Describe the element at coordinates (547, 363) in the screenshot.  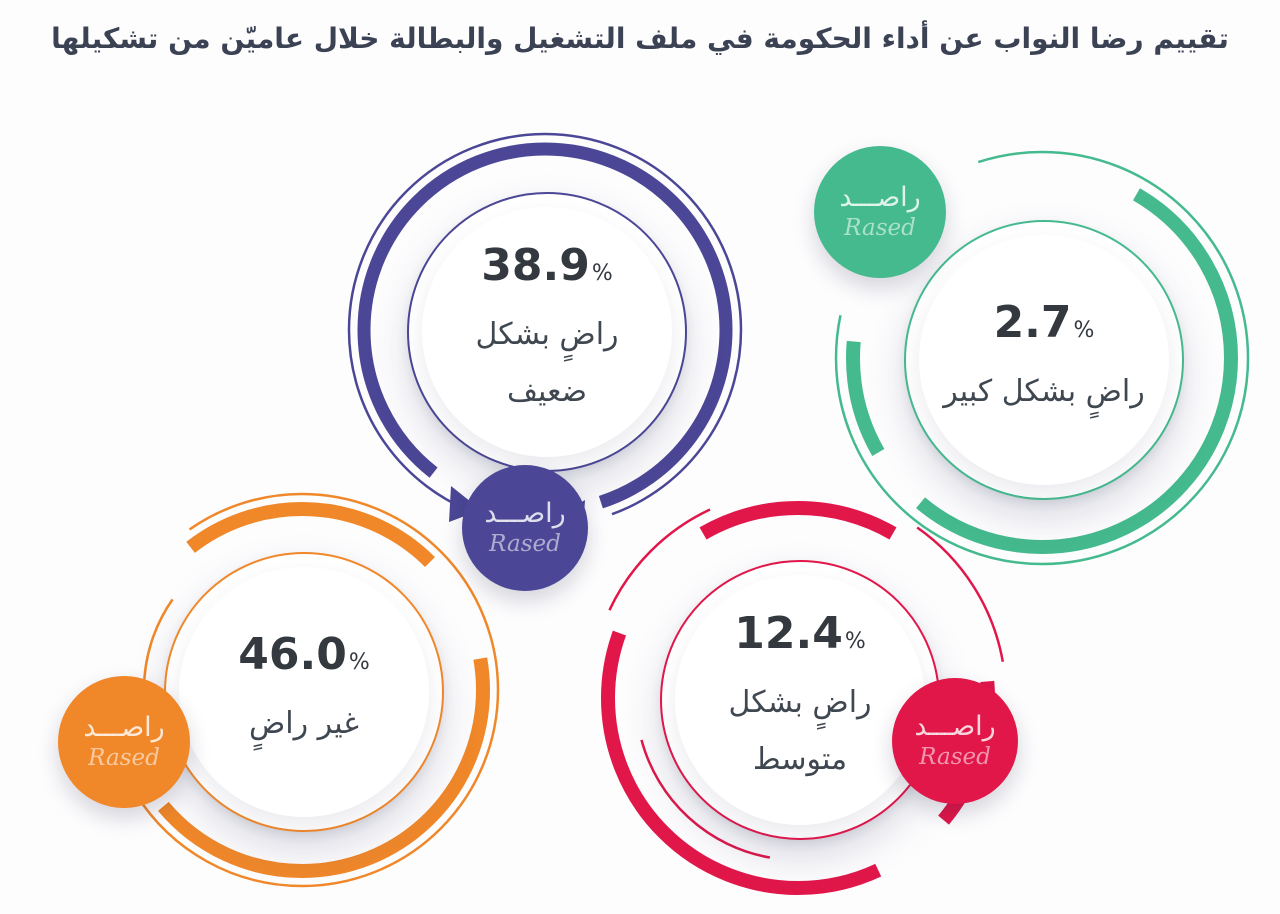
I see `stat-label: راضٍ بشكل ضعيف` at that location.